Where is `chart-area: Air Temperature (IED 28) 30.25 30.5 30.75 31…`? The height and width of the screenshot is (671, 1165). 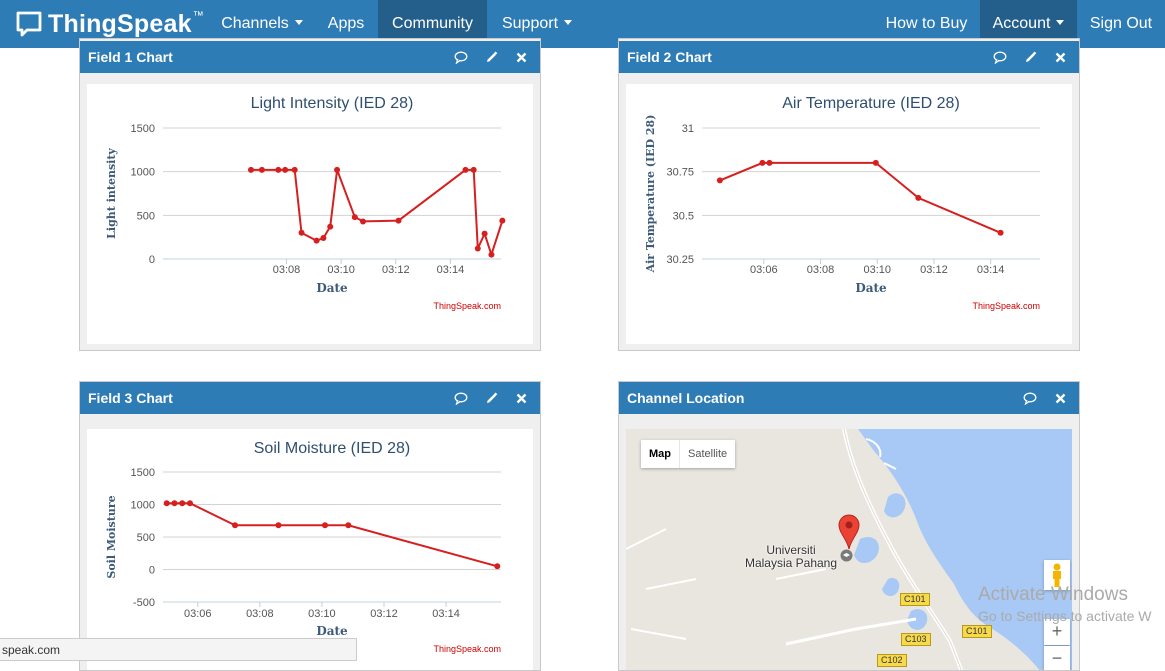 chart-area: Air Temperature (IED 28) 30.25 30.5 30.75 31… is located at coordinates (849, 214).